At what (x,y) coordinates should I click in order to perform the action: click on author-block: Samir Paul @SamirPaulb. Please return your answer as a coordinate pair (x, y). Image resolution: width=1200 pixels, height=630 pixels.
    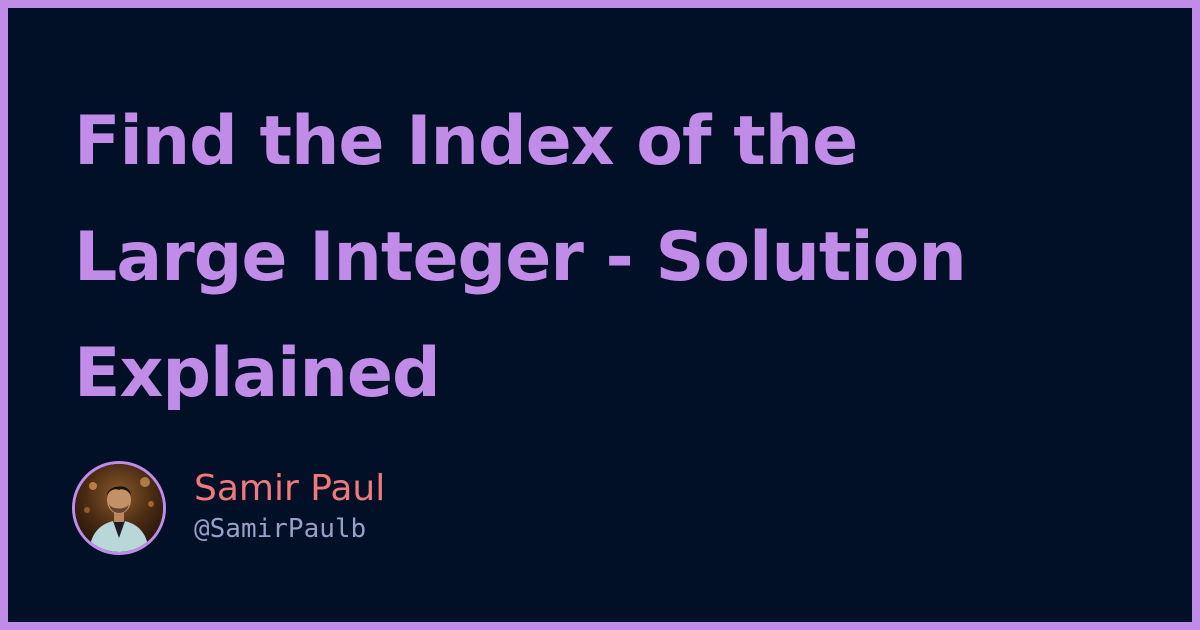
    Looking at the image, I should click on (228, 508).